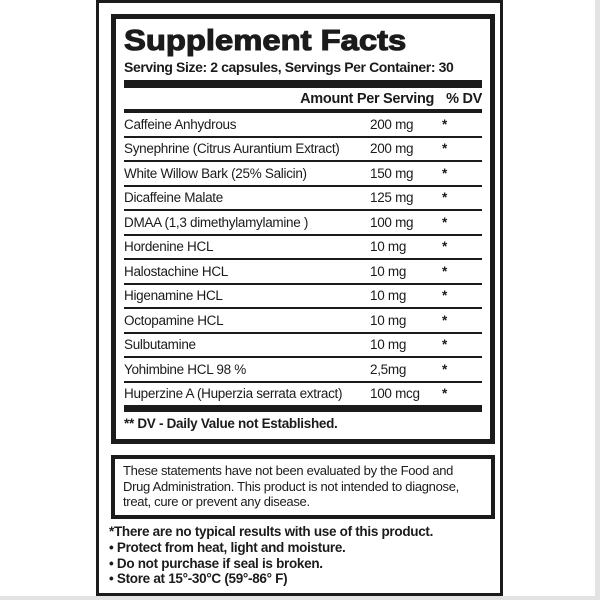 This screenshot has width=600, height=600. What do you see at coordinates (464, 98) in the screenshot?
I see `percent-dv-header: % DV` at bounding box center [464, 98].